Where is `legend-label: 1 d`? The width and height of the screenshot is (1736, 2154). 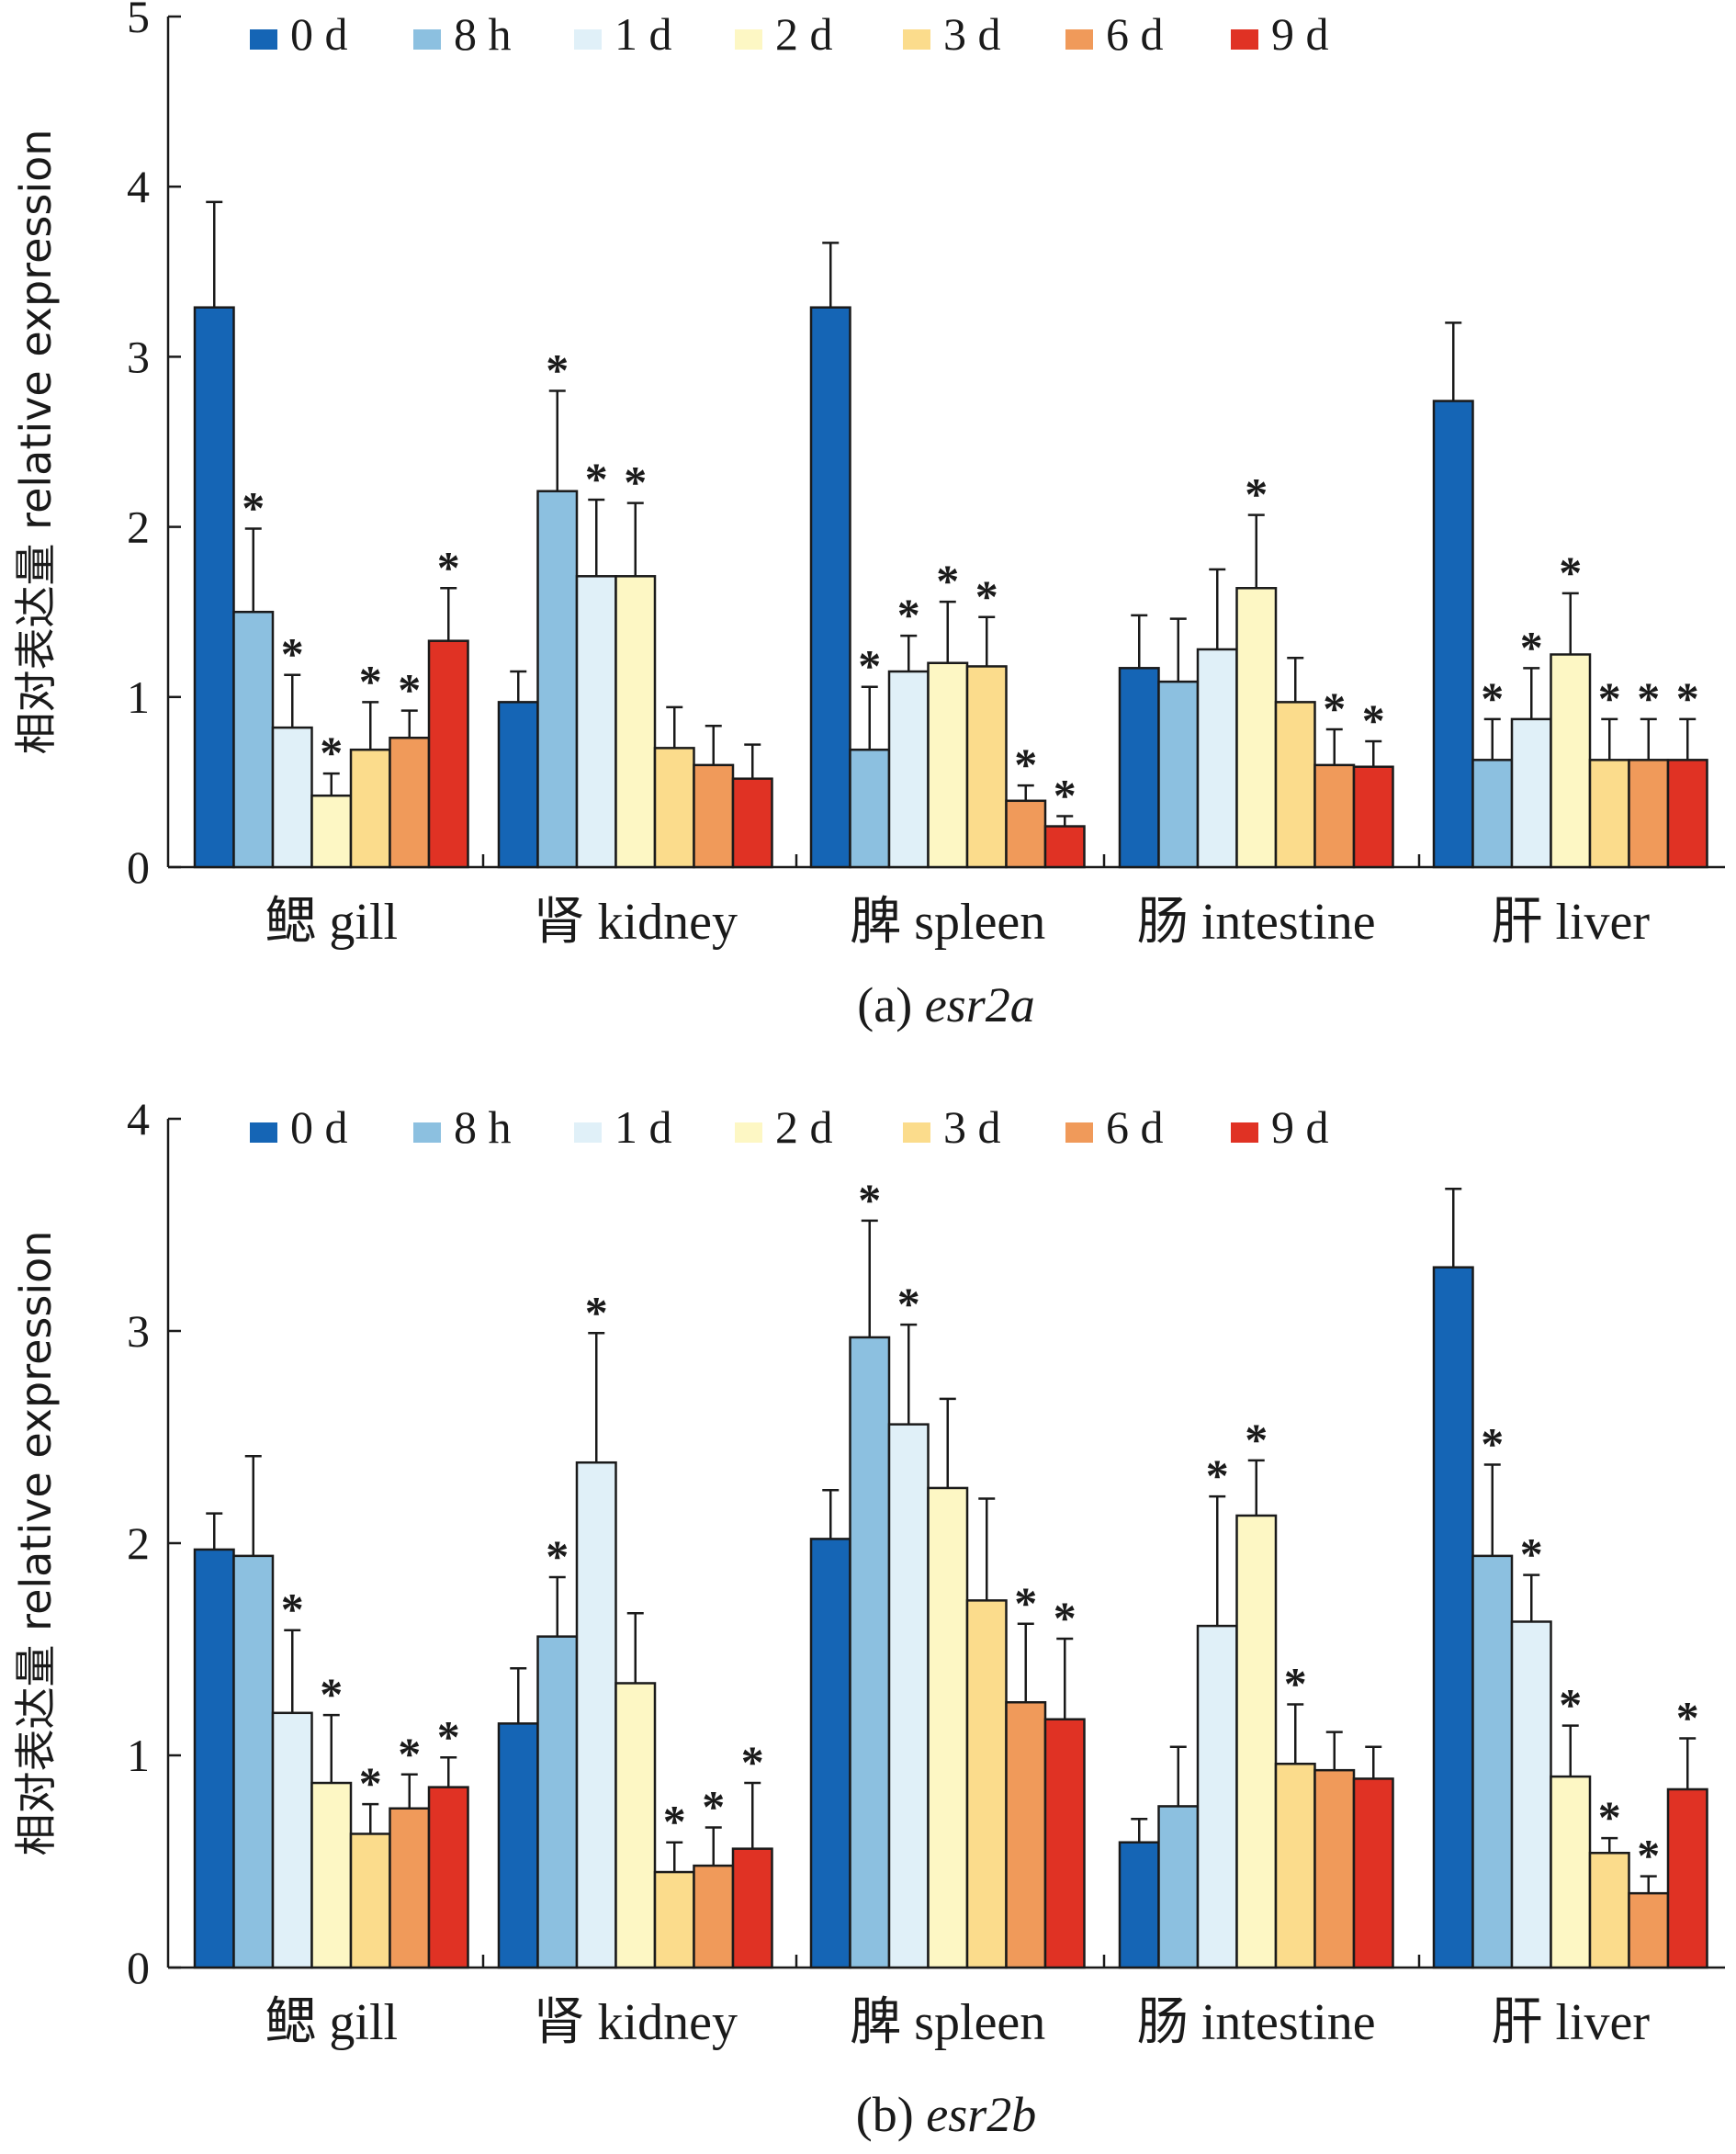 legend-label: 1 d is located at coordinates (643, 1127).